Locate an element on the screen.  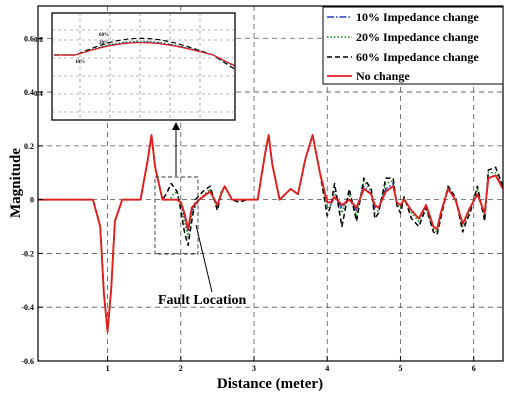
legend-label-none: No change is located at coordinates (383, 76).